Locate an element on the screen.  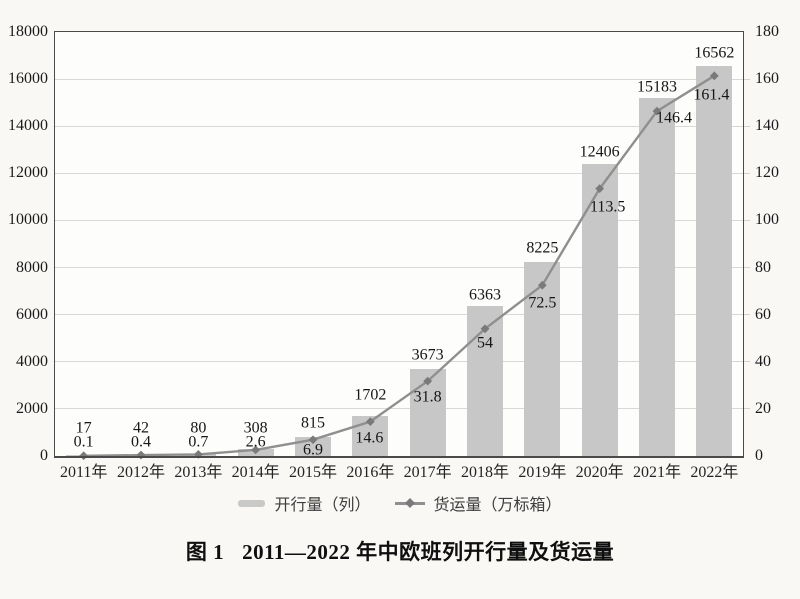
line-value-label: 14.6 is located at coordinates (369, 438).